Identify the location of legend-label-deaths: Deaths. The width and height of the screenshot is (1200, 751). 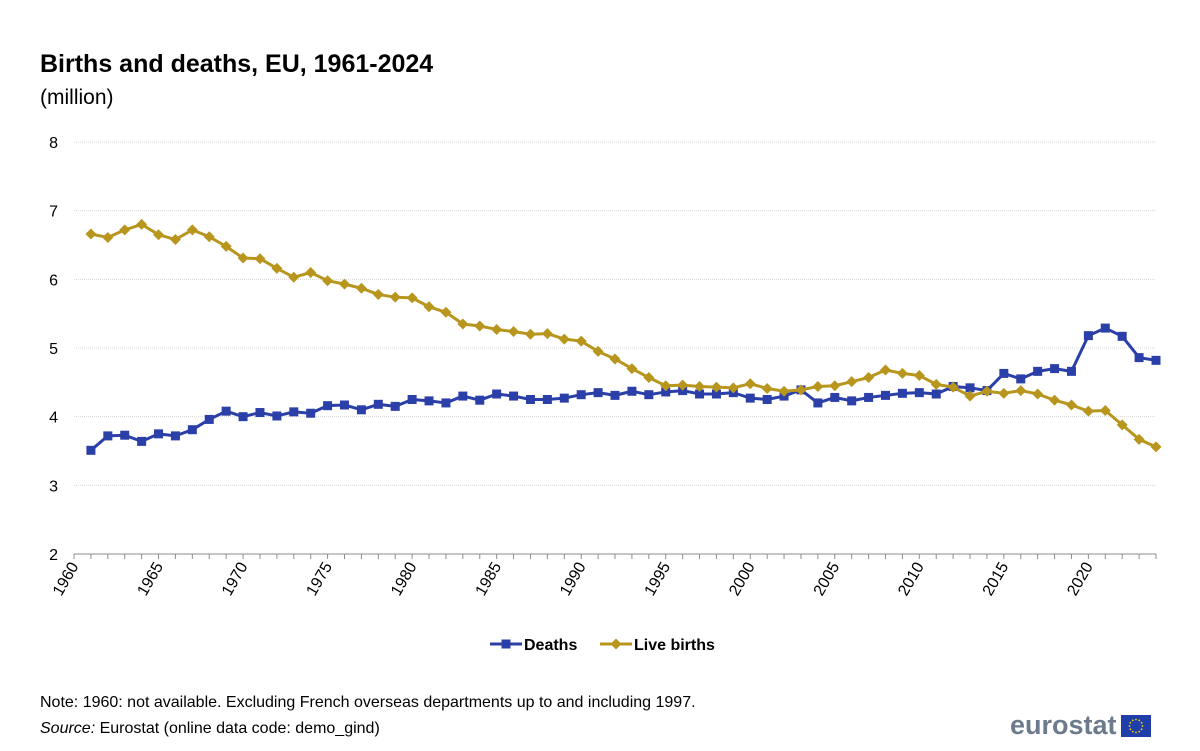
(550, 645).